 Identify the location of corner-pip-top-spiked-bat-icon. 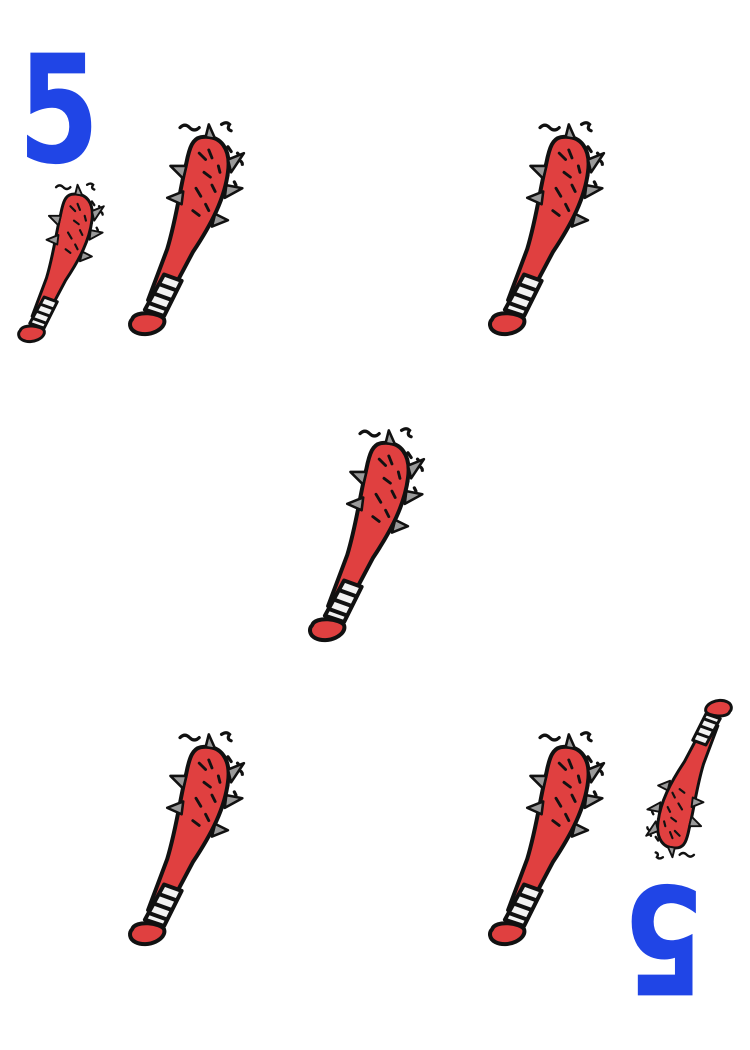
(68, 266).